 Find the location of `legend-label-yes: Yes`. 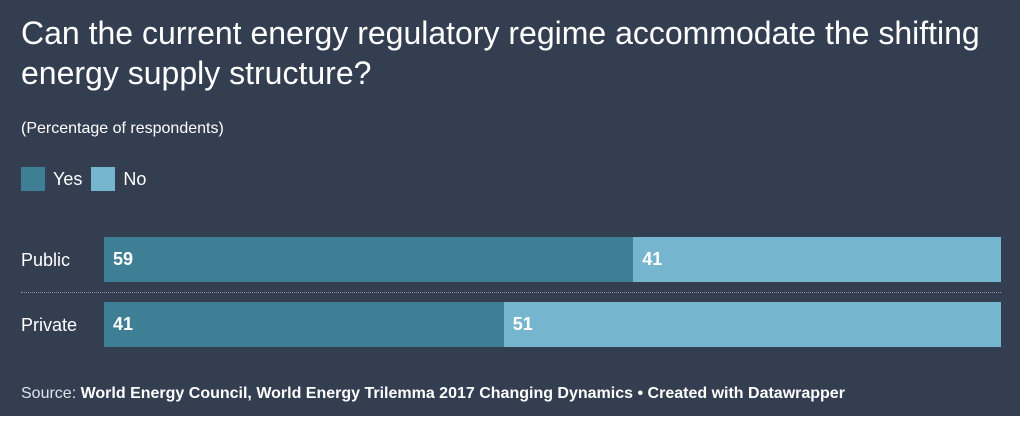

legend-label-yes: Yes is located at coordinates (68, 178).